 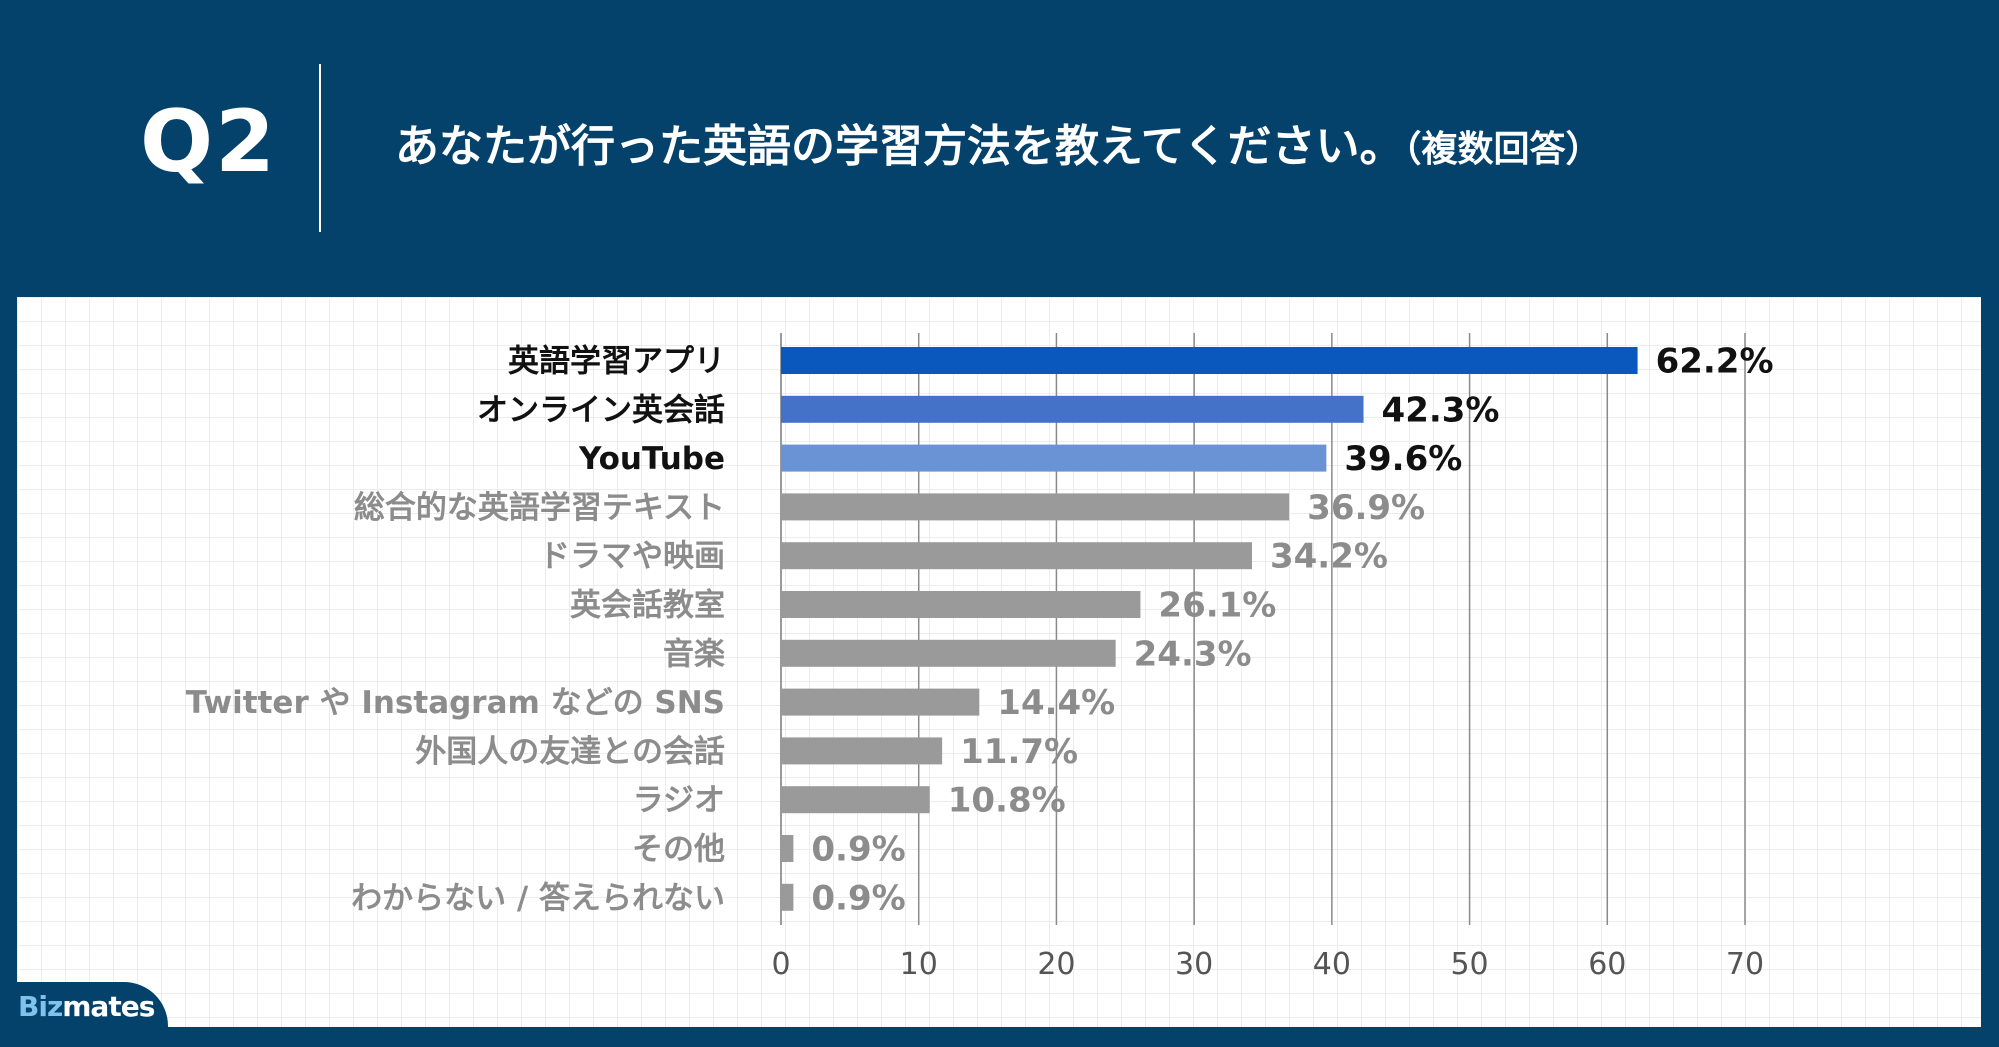 I want to click on question-title: あなたが行った英語の学習方法を教えてください。（複数回答）, so click(x=998, y=142).